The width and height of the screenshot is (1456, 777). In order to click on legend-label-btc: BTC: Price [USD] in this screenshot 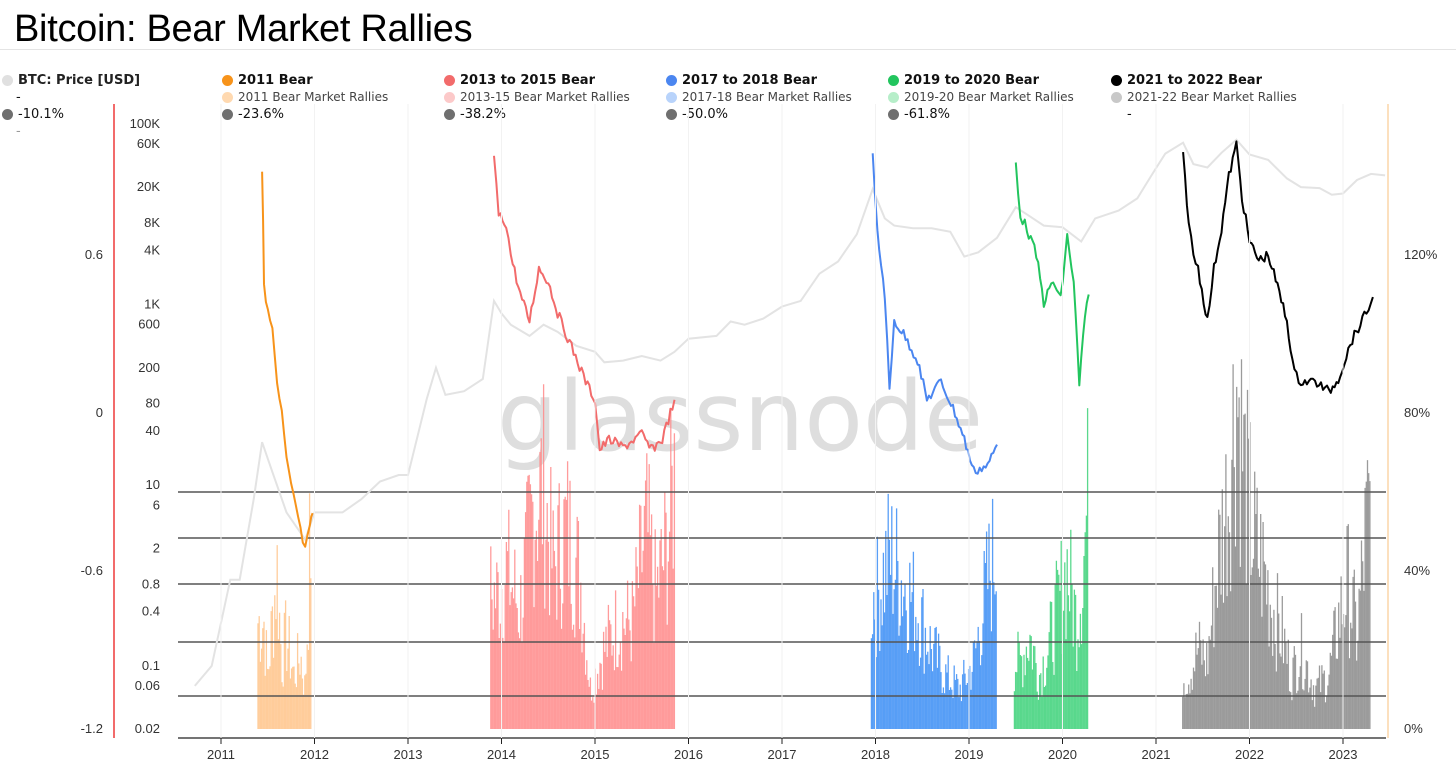, I will do `click(79, 80)`.